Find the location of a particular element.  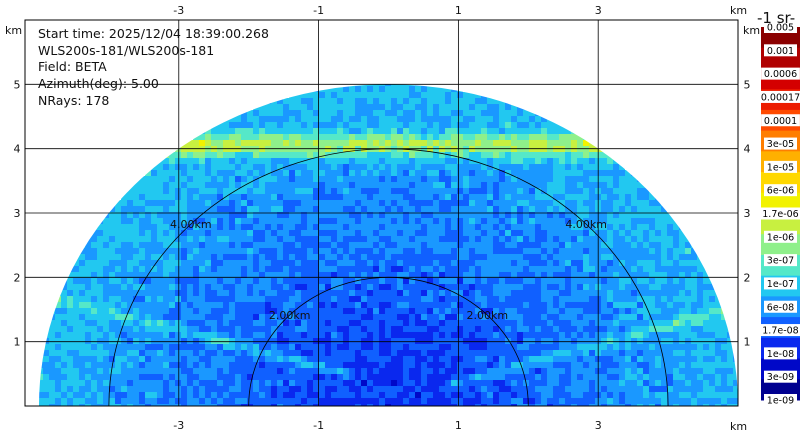

x-tick-labels-top: -3 -1 1 3 is located at coordinates (387, 10).